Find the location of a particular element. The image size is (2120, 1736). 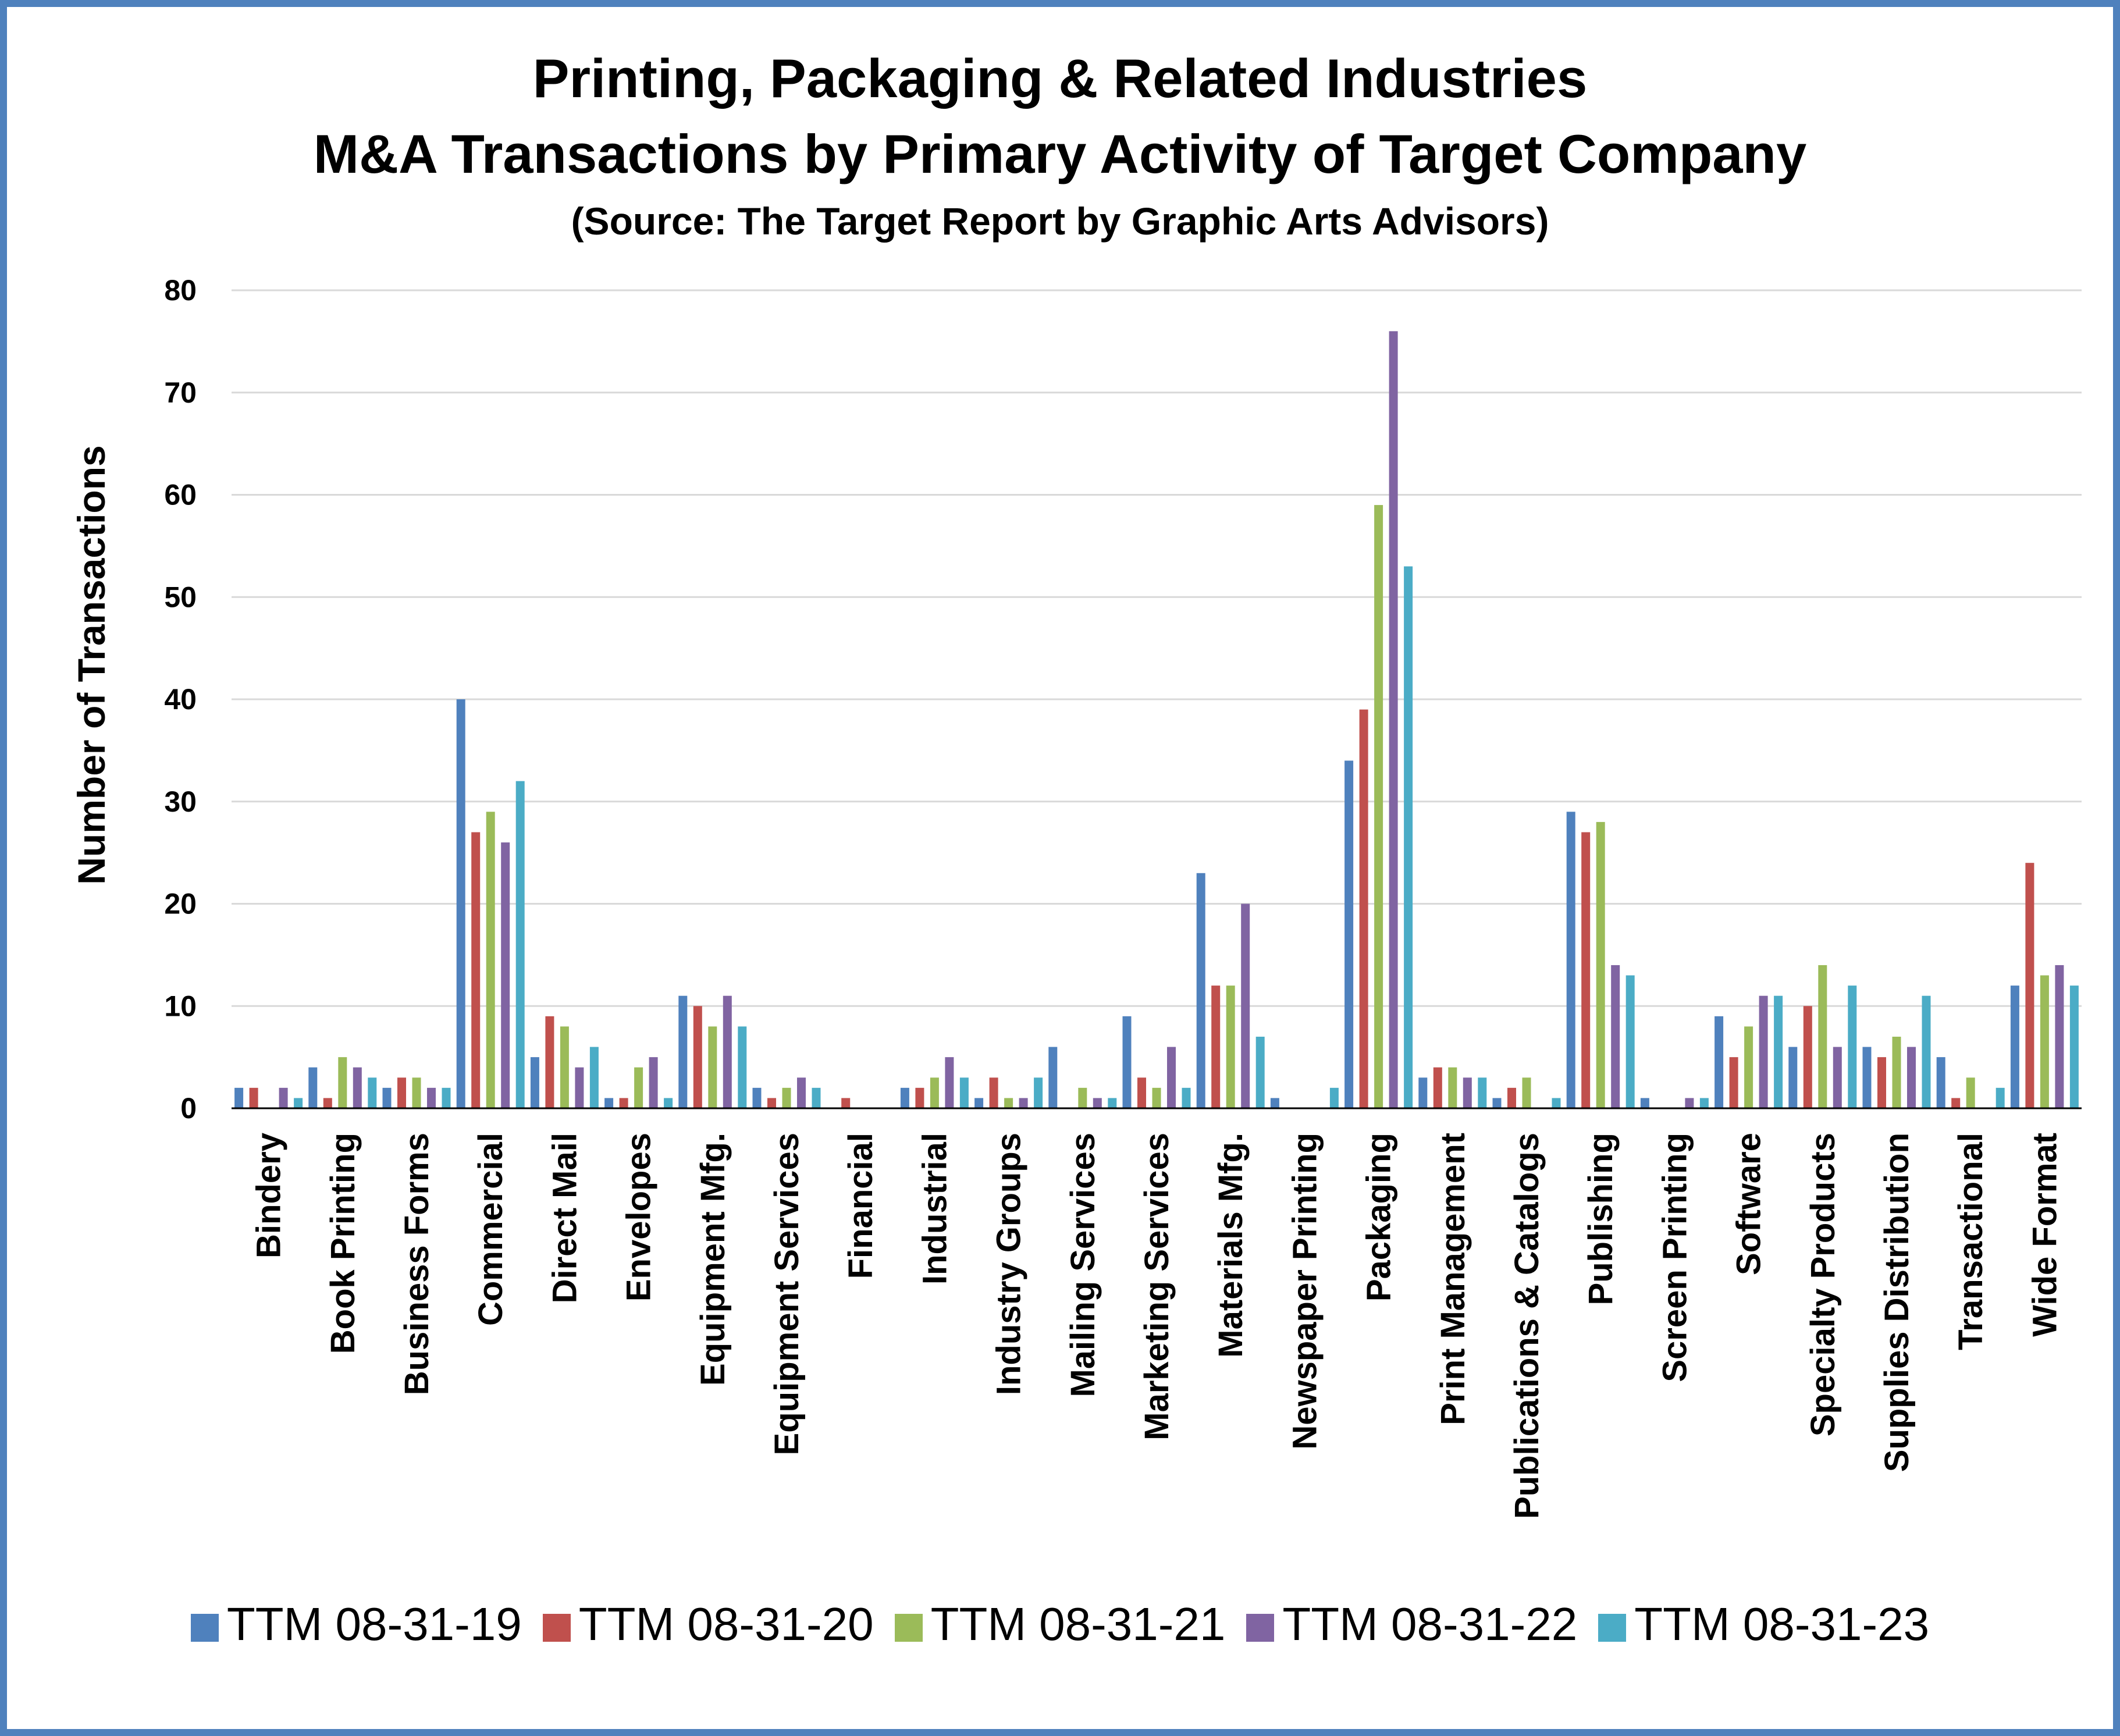

y-tick-label: 80 is located at coordinates (180, 290).